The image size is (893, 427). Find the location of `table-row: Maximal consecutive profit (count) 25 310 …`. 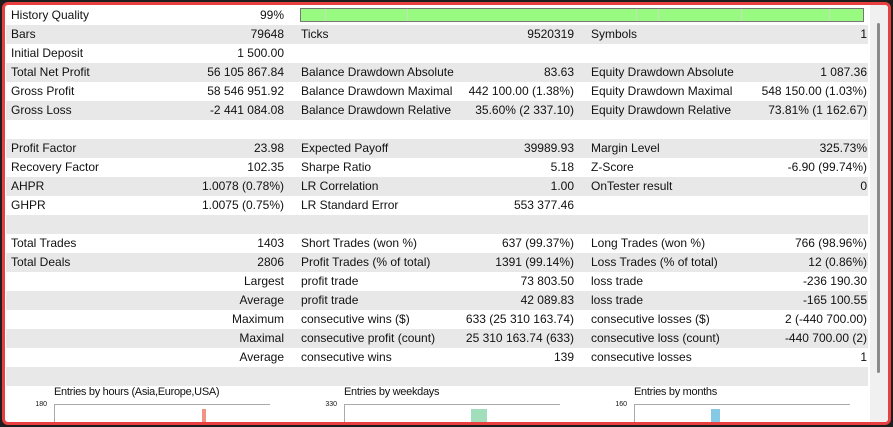

table-row: Maximal consecutive profit (count) 25 310 … is located at coordinates (437, 338).